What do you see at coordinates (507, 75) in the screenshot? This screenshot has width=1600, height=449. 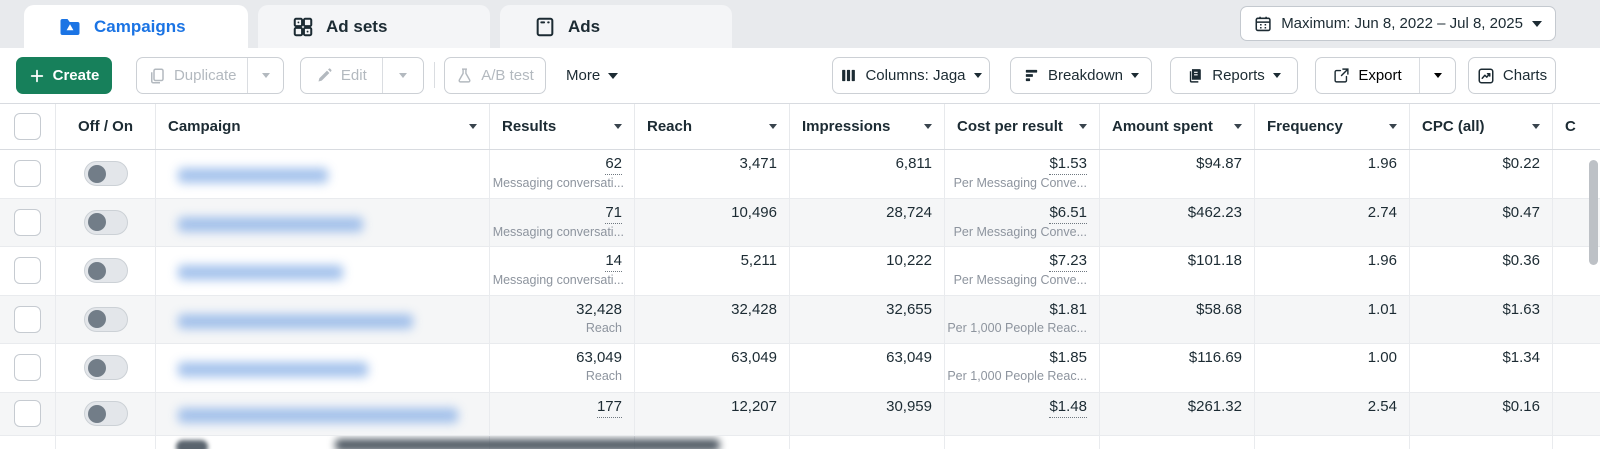 I see `ab-test-button-label: A/B test` at bounding box center [507, 75].